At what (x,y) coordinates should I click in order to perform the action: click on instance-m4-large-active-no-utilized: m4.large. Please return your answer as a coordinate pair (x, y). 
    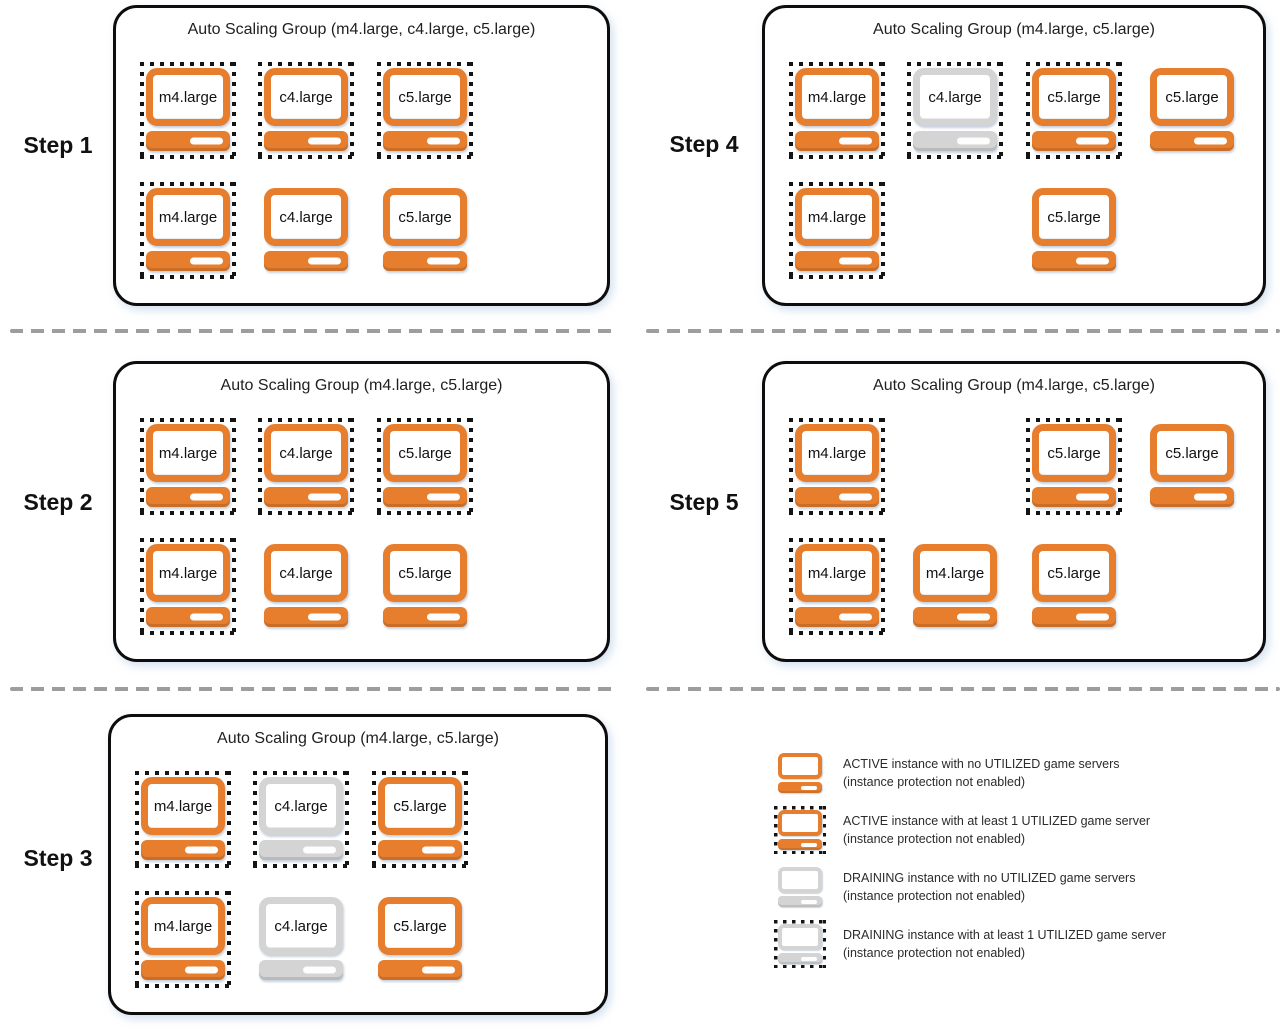
    Looking at the image, I should click on (955, 586).